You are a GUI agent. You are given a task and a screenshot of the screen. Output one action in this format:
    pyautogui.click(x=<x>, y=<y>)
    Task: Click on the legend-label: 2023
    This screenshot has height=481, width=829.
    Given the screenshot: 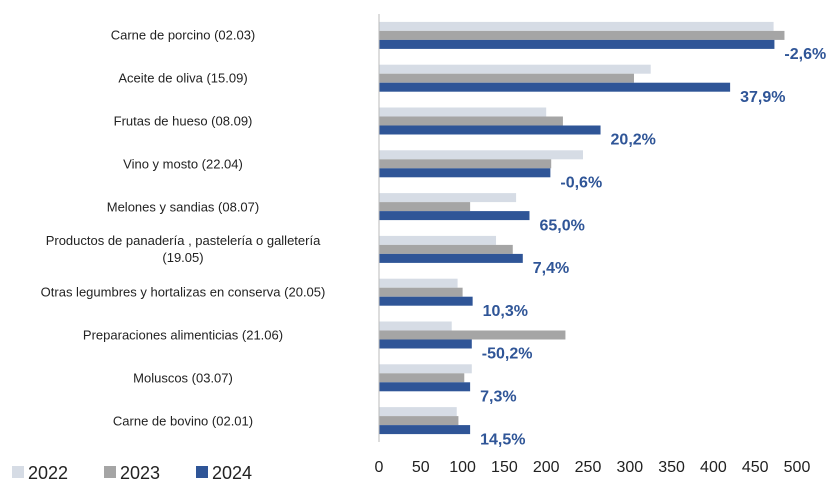 What is the action you would take?
    pyautogui.click(x=140, y=472)
    